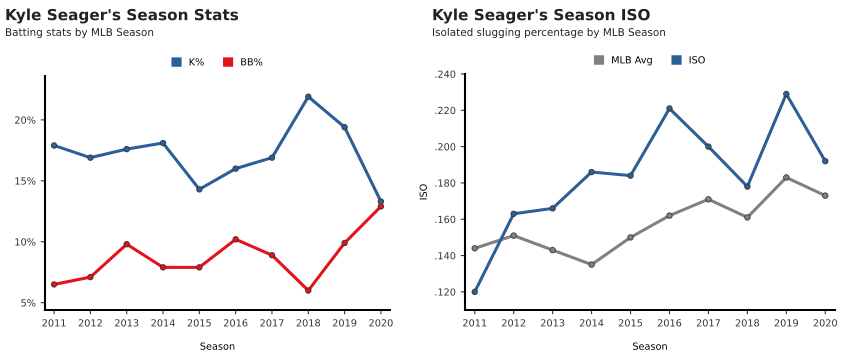 This screenshot has width=853, height=352. I want to click on y-tick-label: 20%, so click(25, 120).